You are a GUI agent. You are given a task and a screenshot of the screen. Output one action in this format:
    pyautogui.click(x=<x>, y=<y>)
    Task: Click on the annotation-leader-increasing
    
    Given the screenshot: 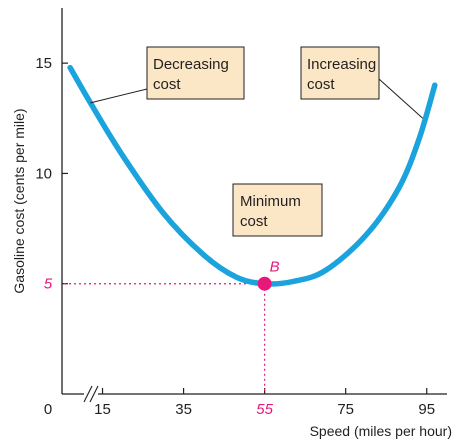 What is the action you would take?
    pyautogui.click(x=401, y=98)
    